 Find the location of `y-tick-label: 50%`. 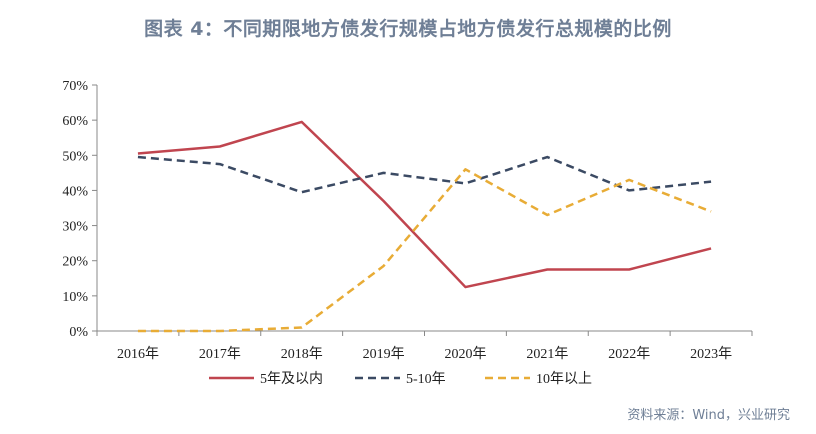

y-tick-label: 50% is located at coordinates (75, 156).